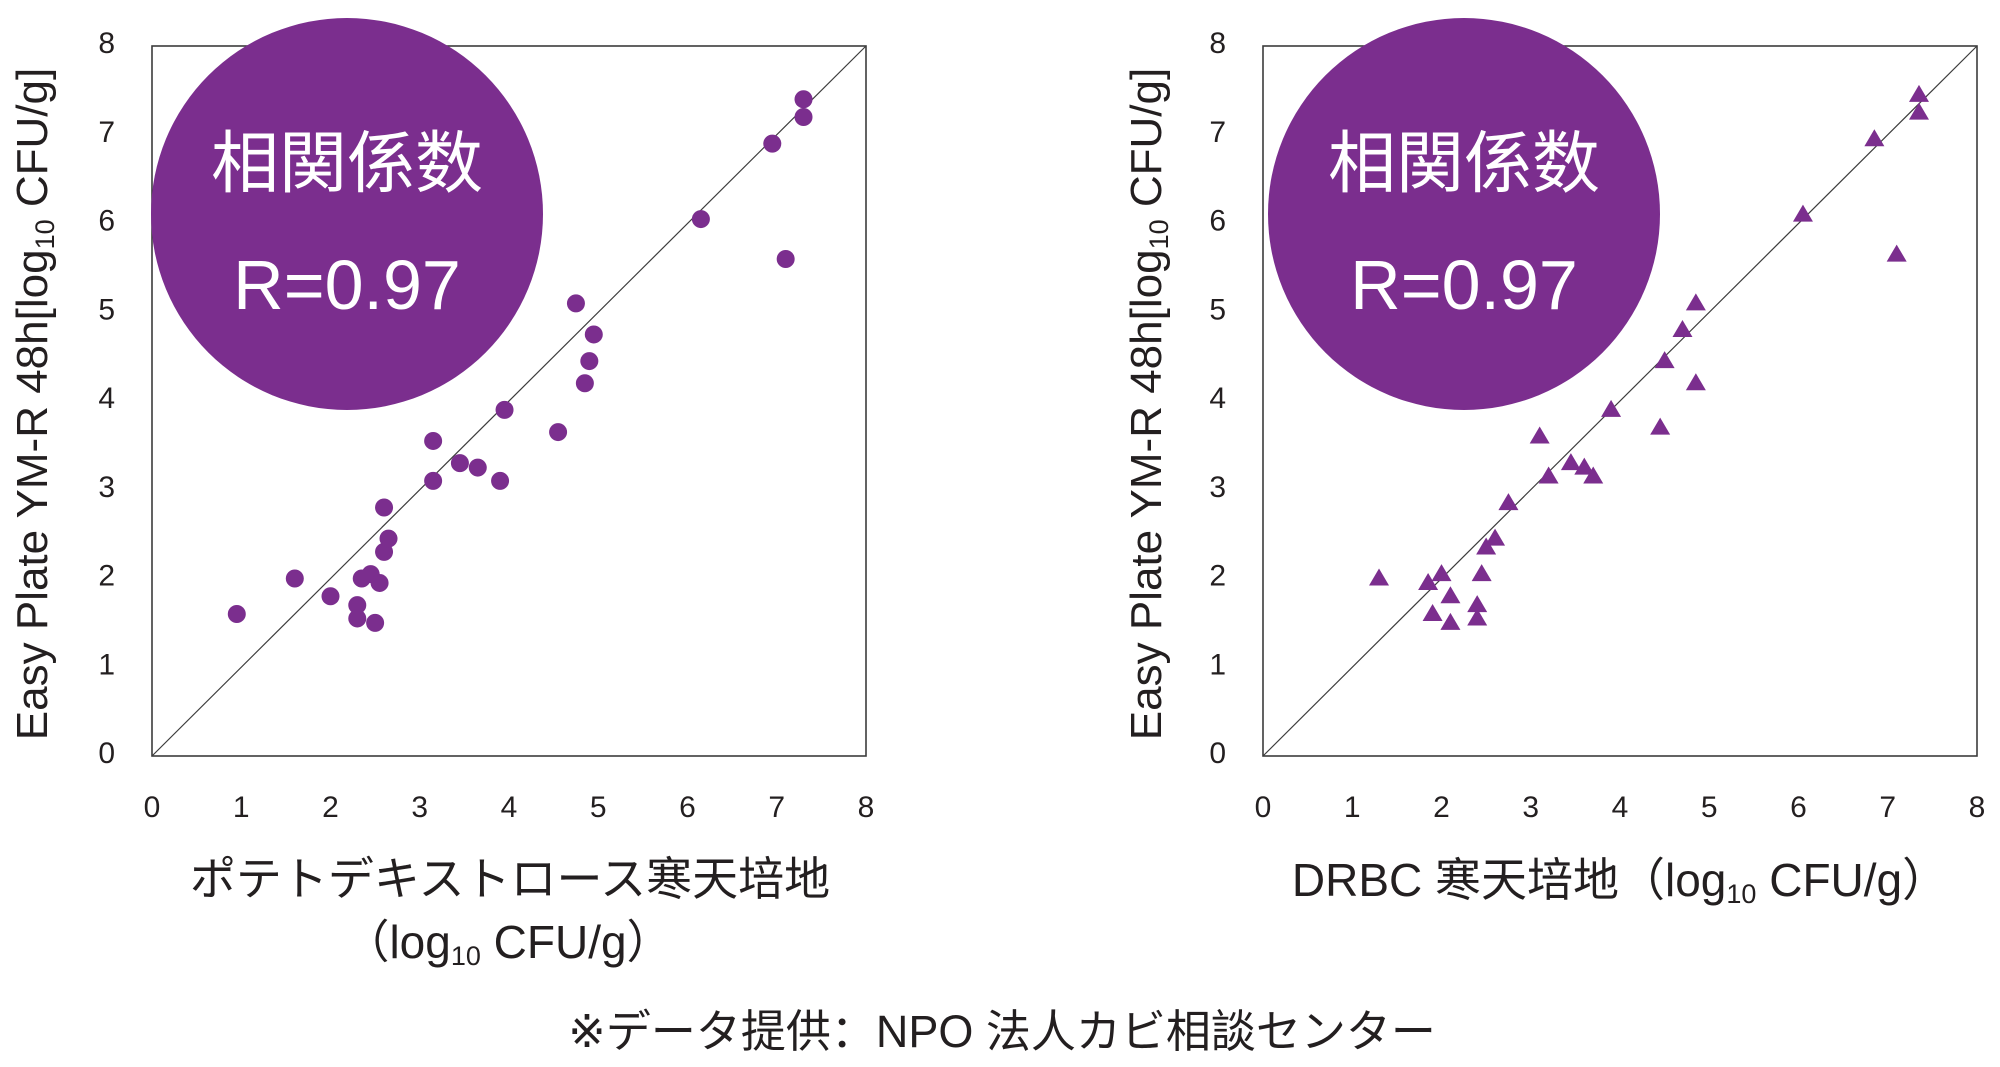 This screenshot has height=1067, width=2000. I want to click on x-tick-label: 0, so click(1263, 807).